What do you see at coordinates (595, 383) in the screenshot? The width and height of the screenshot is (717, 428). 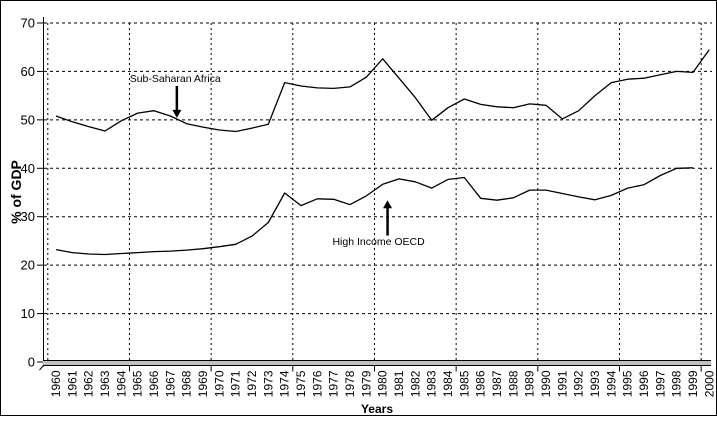 I see `year-tick-label: 1993` at bounding box center [595, 383].